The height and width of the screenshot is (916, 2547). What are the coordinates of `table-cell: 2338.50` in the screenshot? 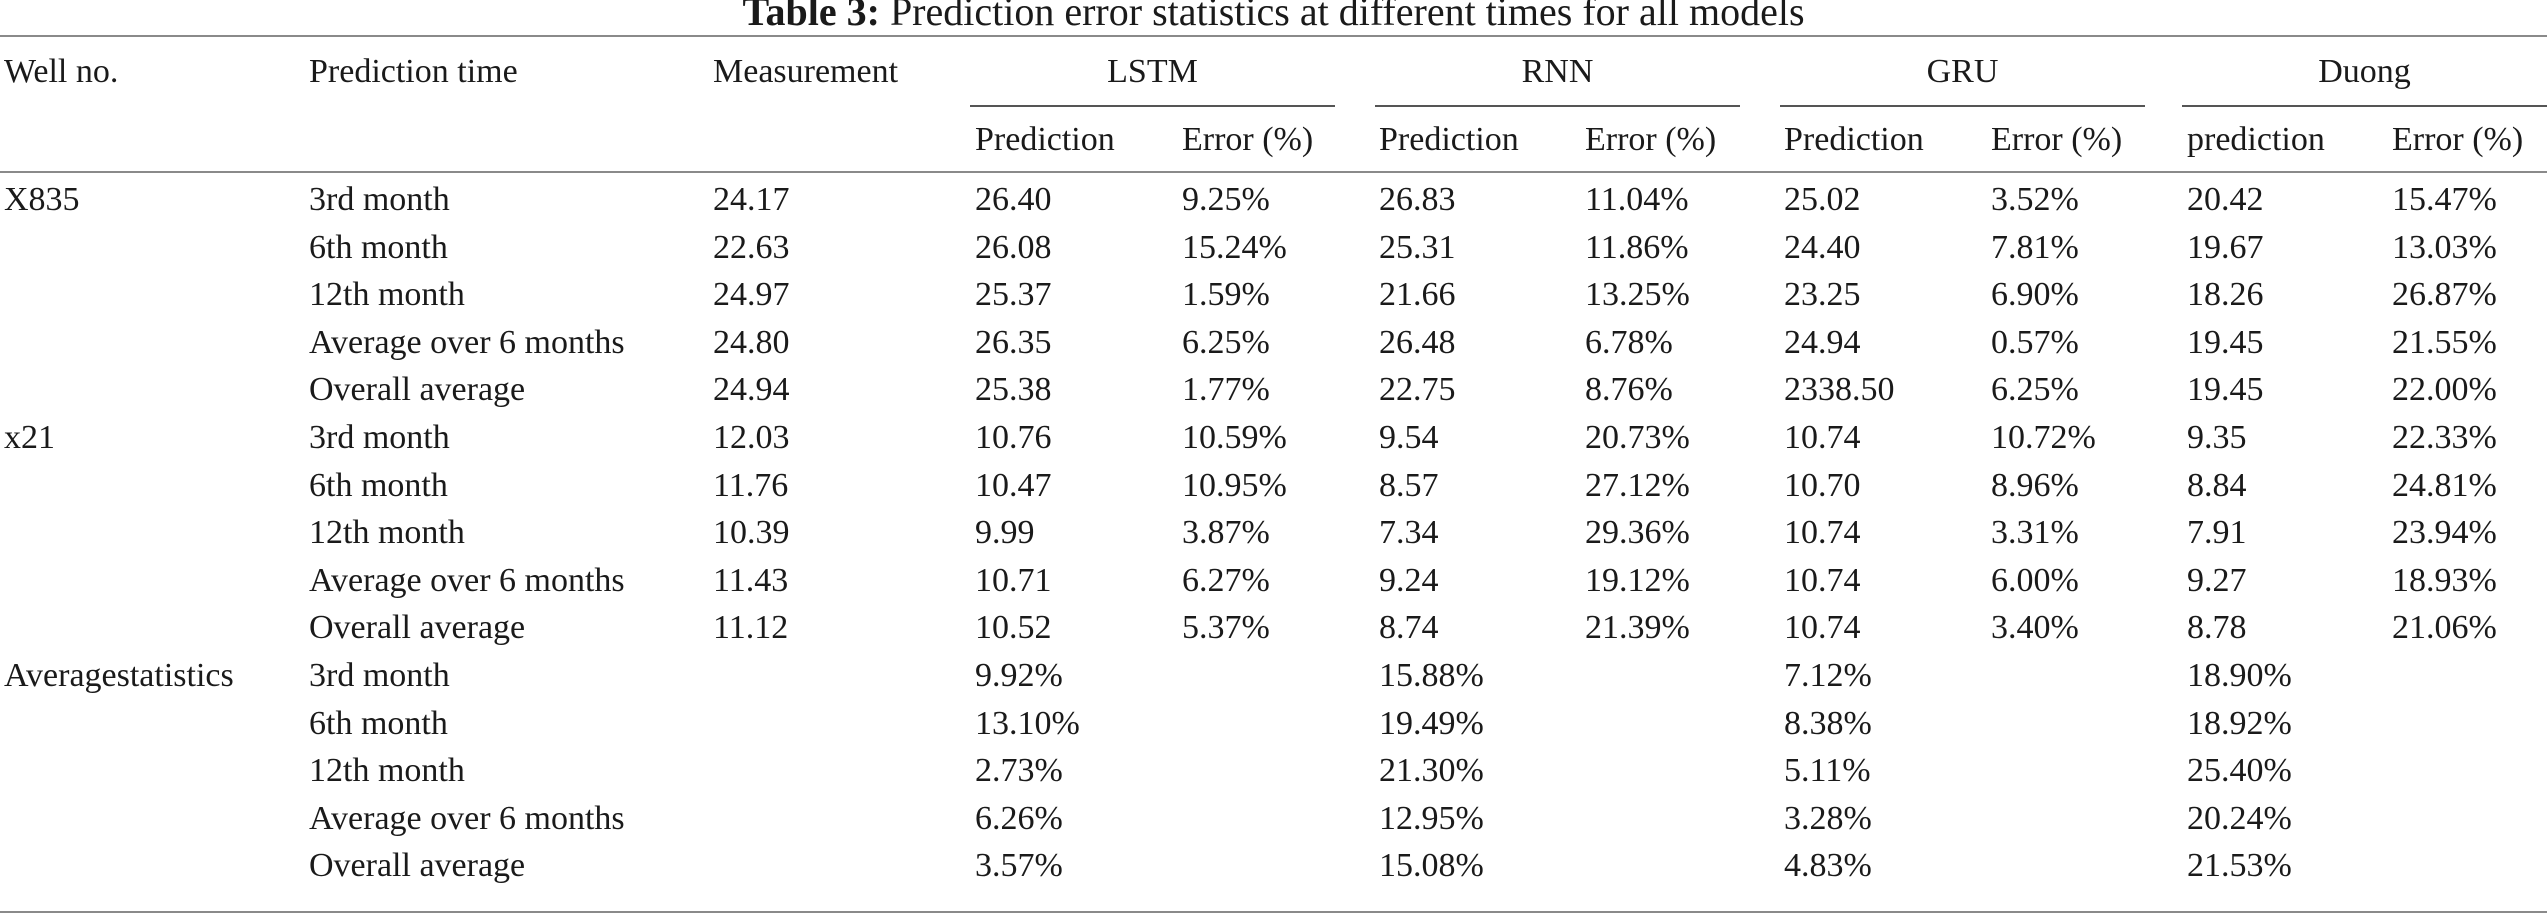 It's located at (1839, 390).